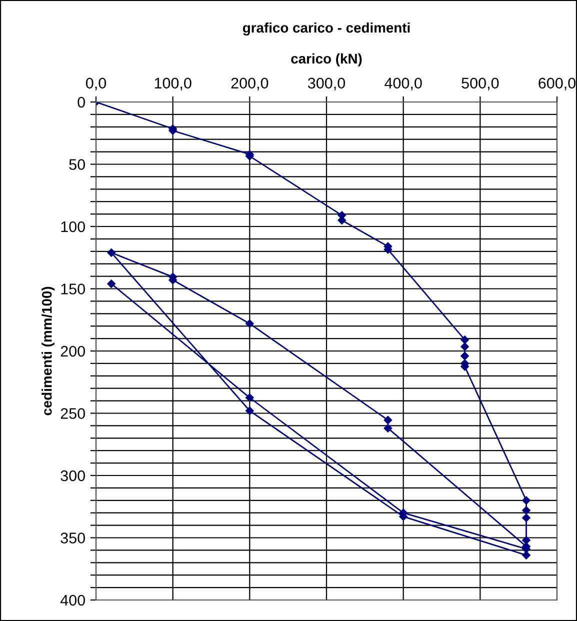 This screenshot has width=577, height=621. Describe the element at coordinates (327, 84) in the screenshot. I see `x-tick-label: 300,0` at that location.